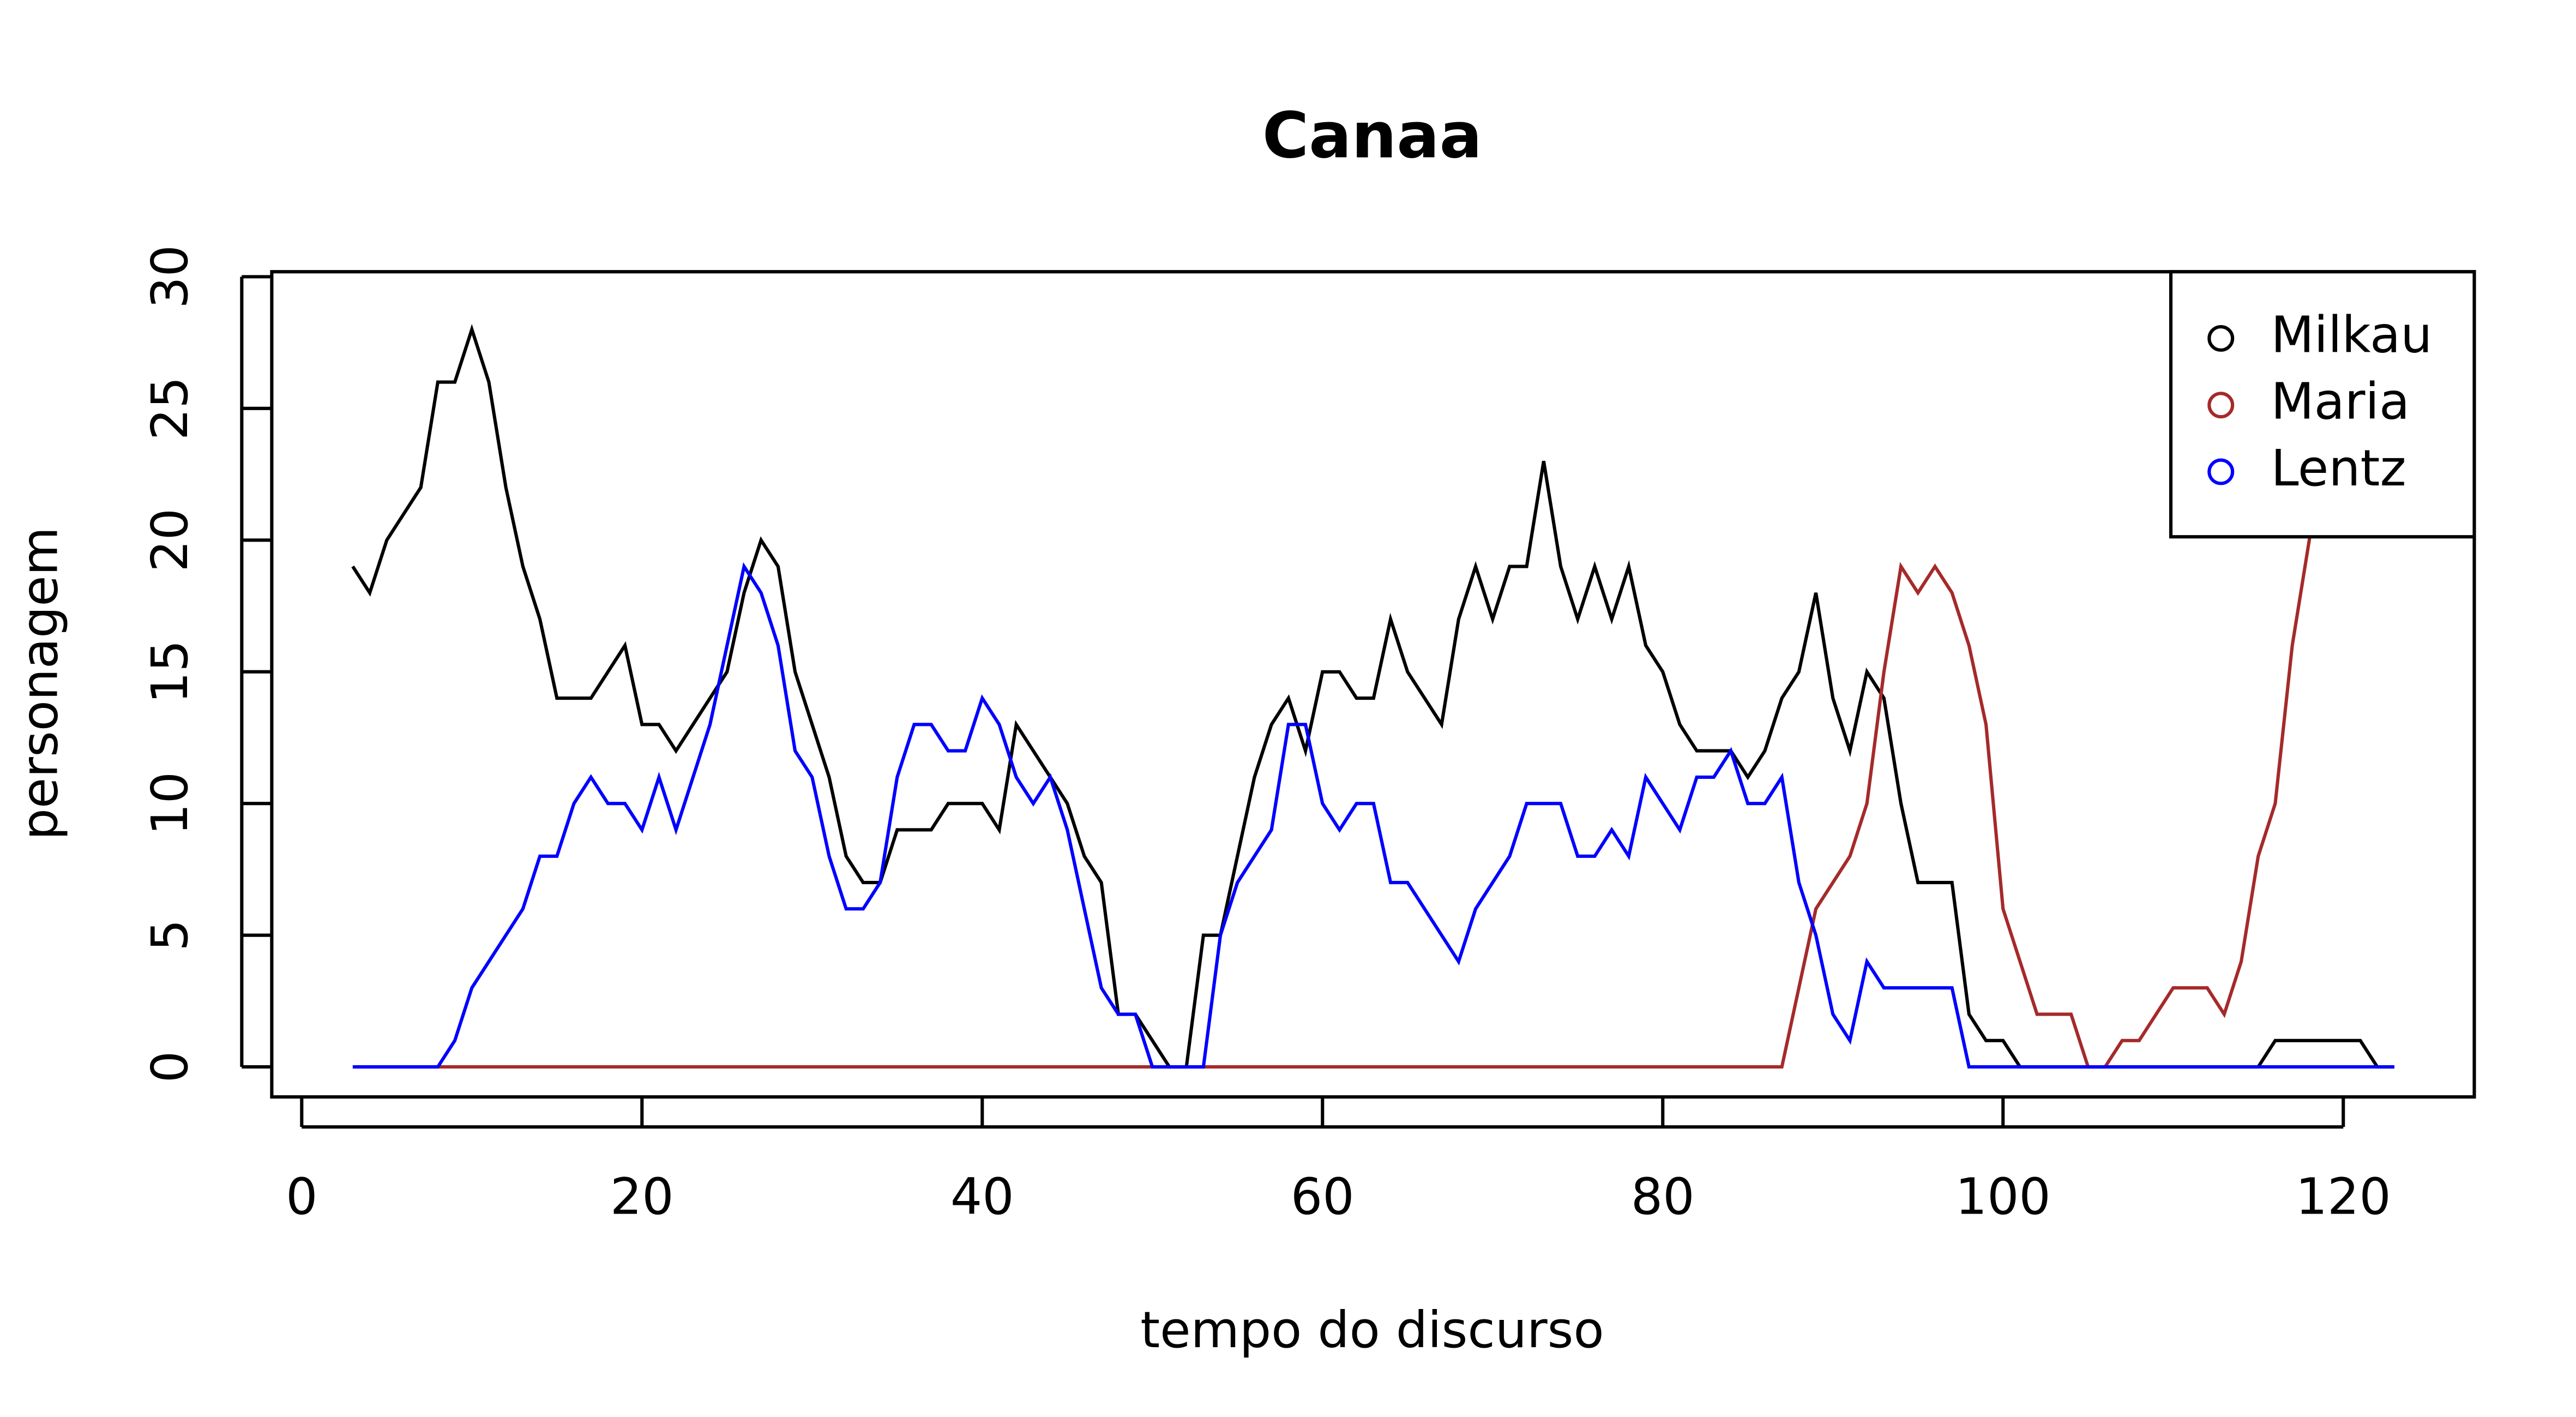  What do you see at coordinates (170, 804) in the screenshot?
I see `y-tick-label: 10` at bounding box center [170, 804].